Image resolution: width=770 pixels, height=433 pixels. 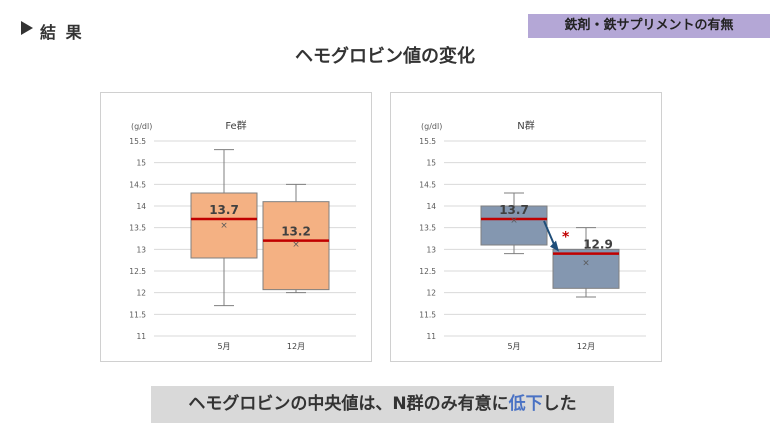 I want to click on n-y-tick-label: 11.5, so click(x=427, y=314).